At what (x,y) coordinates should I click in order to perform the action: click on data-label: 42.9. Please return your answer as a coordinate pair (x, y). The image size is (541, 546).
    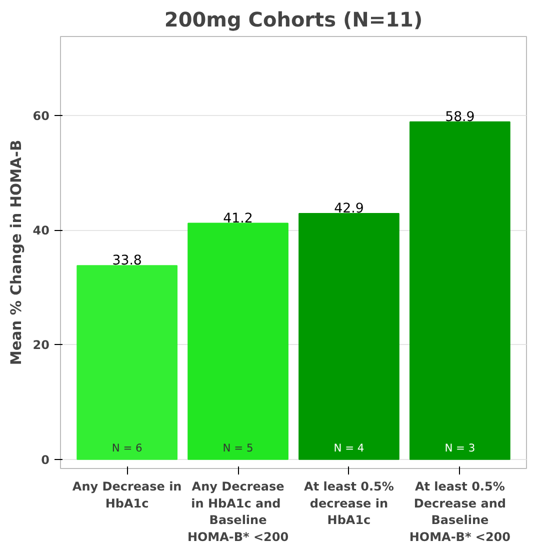
    Looking at the image, I should click on (349, 209).